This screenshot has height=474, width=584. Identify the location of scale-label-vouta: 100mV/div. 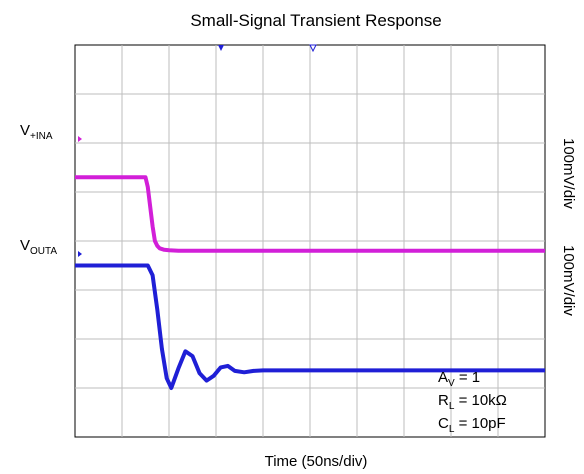
(568, 280).